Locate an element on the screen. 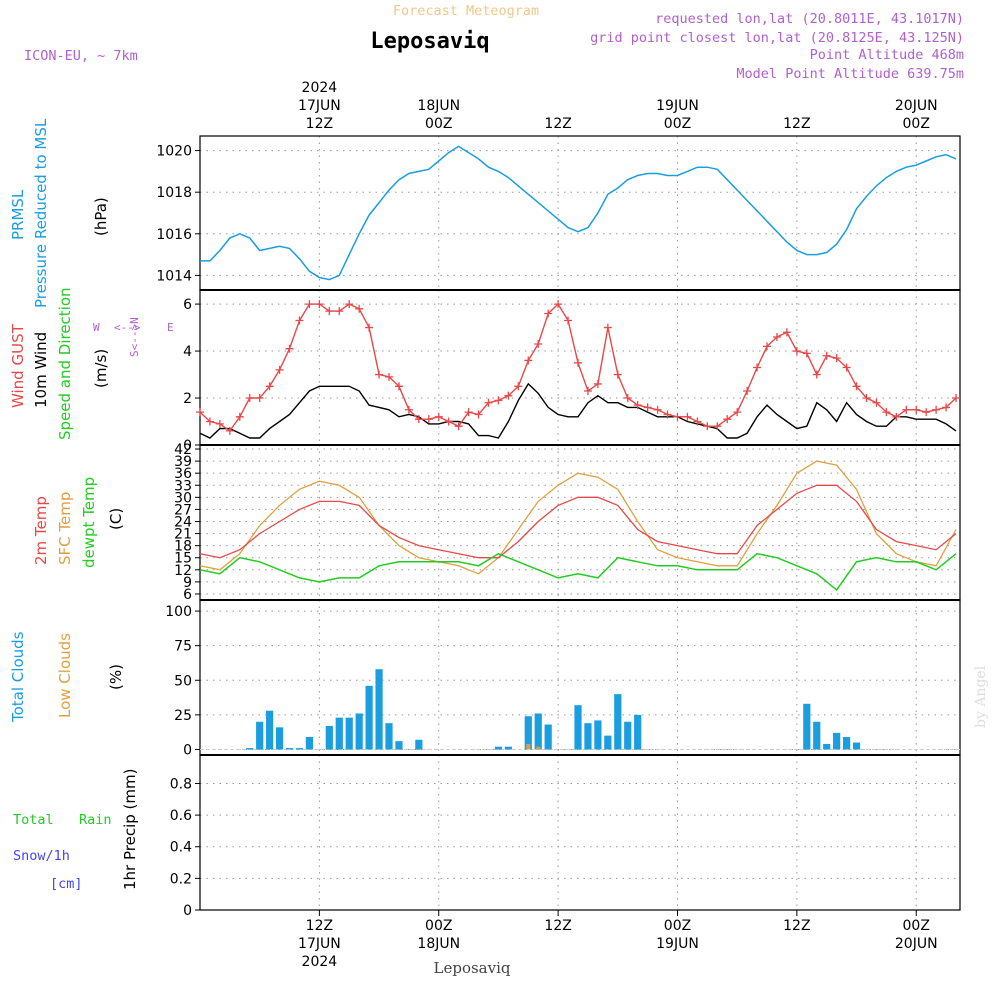 Image resolution: width=1000 pixels, height=1000 pixels. top-time-label: 18JUN is located at coordinates (438, 106).